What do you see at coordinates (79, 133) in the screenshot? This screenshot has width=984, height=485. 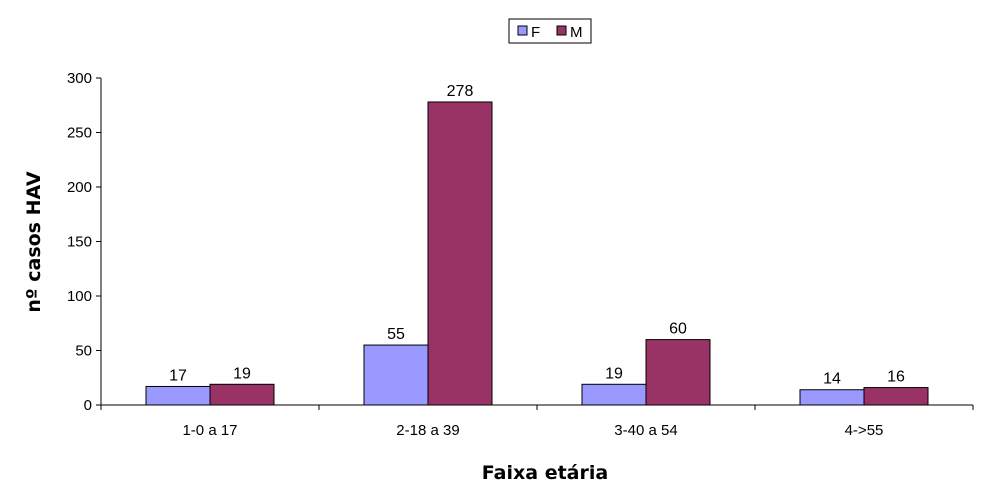 I see `y-tick-label: 250` at bounding box center [79, 133].